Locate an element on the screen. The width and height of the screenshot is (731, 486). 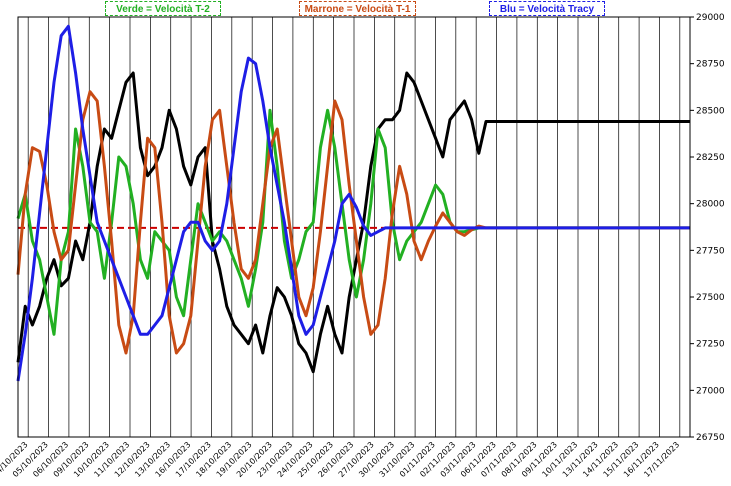
legend-entry-marrone: Marrone = Velocità T-1 is located at coordinates (357, 8).